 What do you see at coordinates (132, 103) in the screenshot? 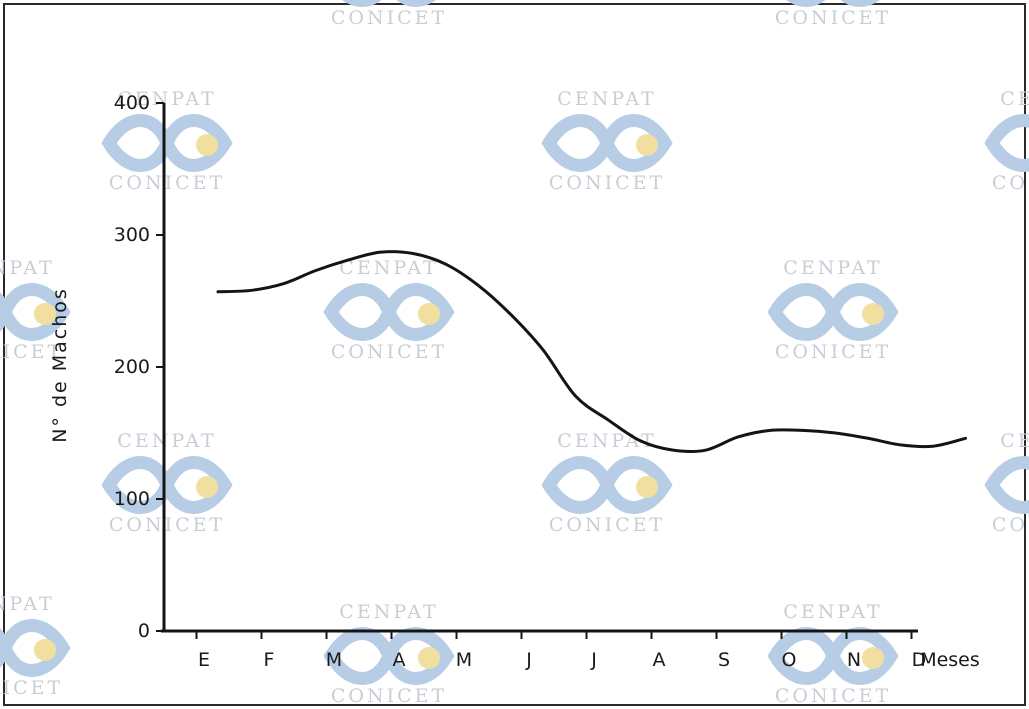
I see `y-tick-label: 400` at bounding box center [132, 103].